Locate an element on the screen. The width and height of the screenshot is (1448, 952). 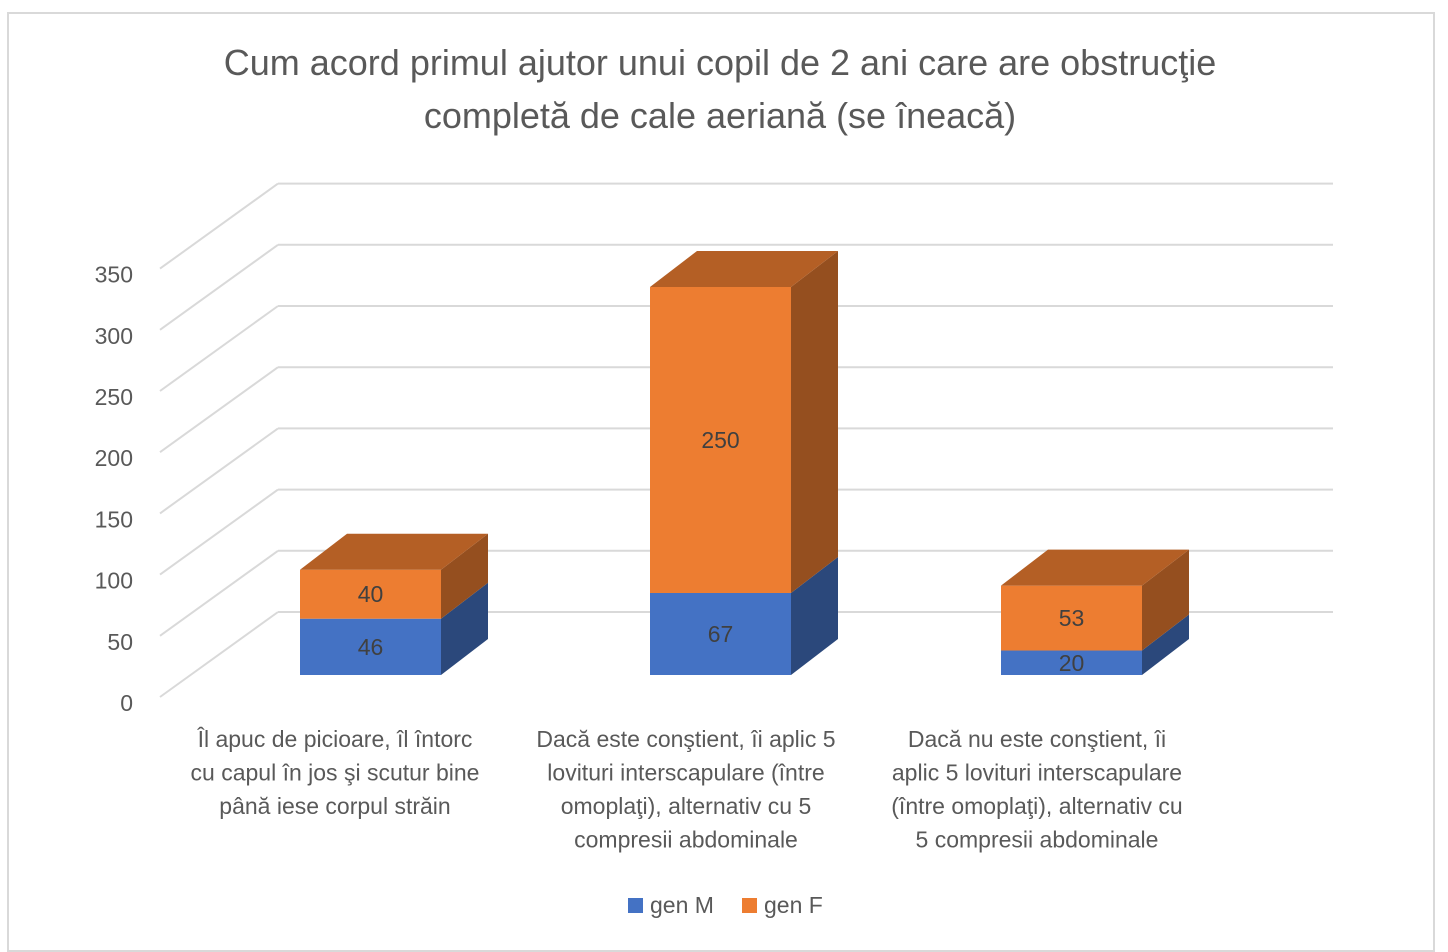
category-label: lovituri interscapulare (între is located at coordinates (685, 773).